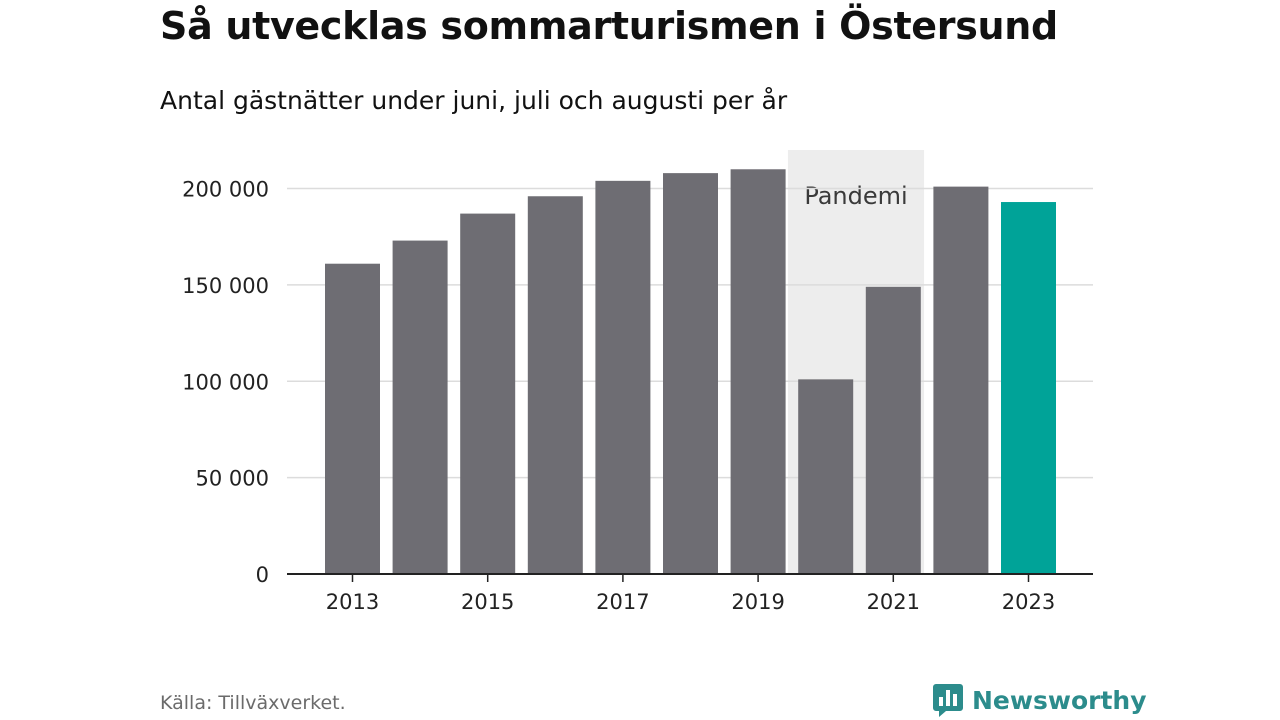 This screenshot has width=1280, height=720. What do you see at coordinates (352, 602) in the screenshot?
I see `x-tick-label: 2013` at bounding box center [352, 602].